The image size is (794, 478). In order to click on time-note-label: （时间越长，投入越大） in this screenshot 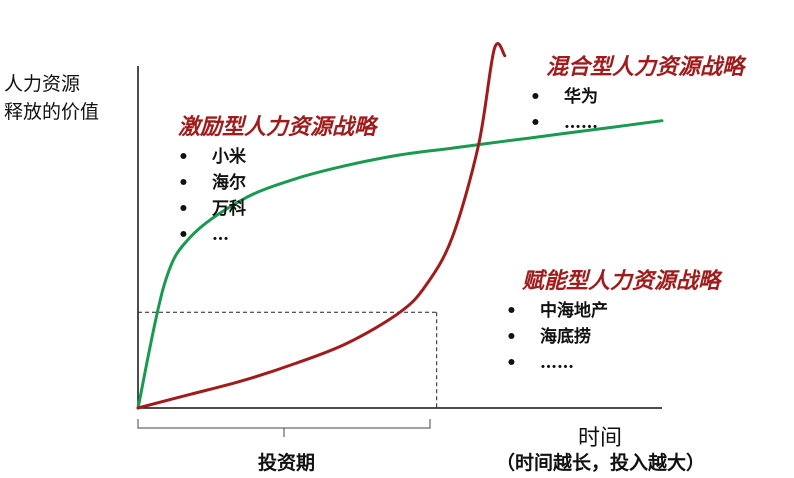, I will do `click(601, 463)`.